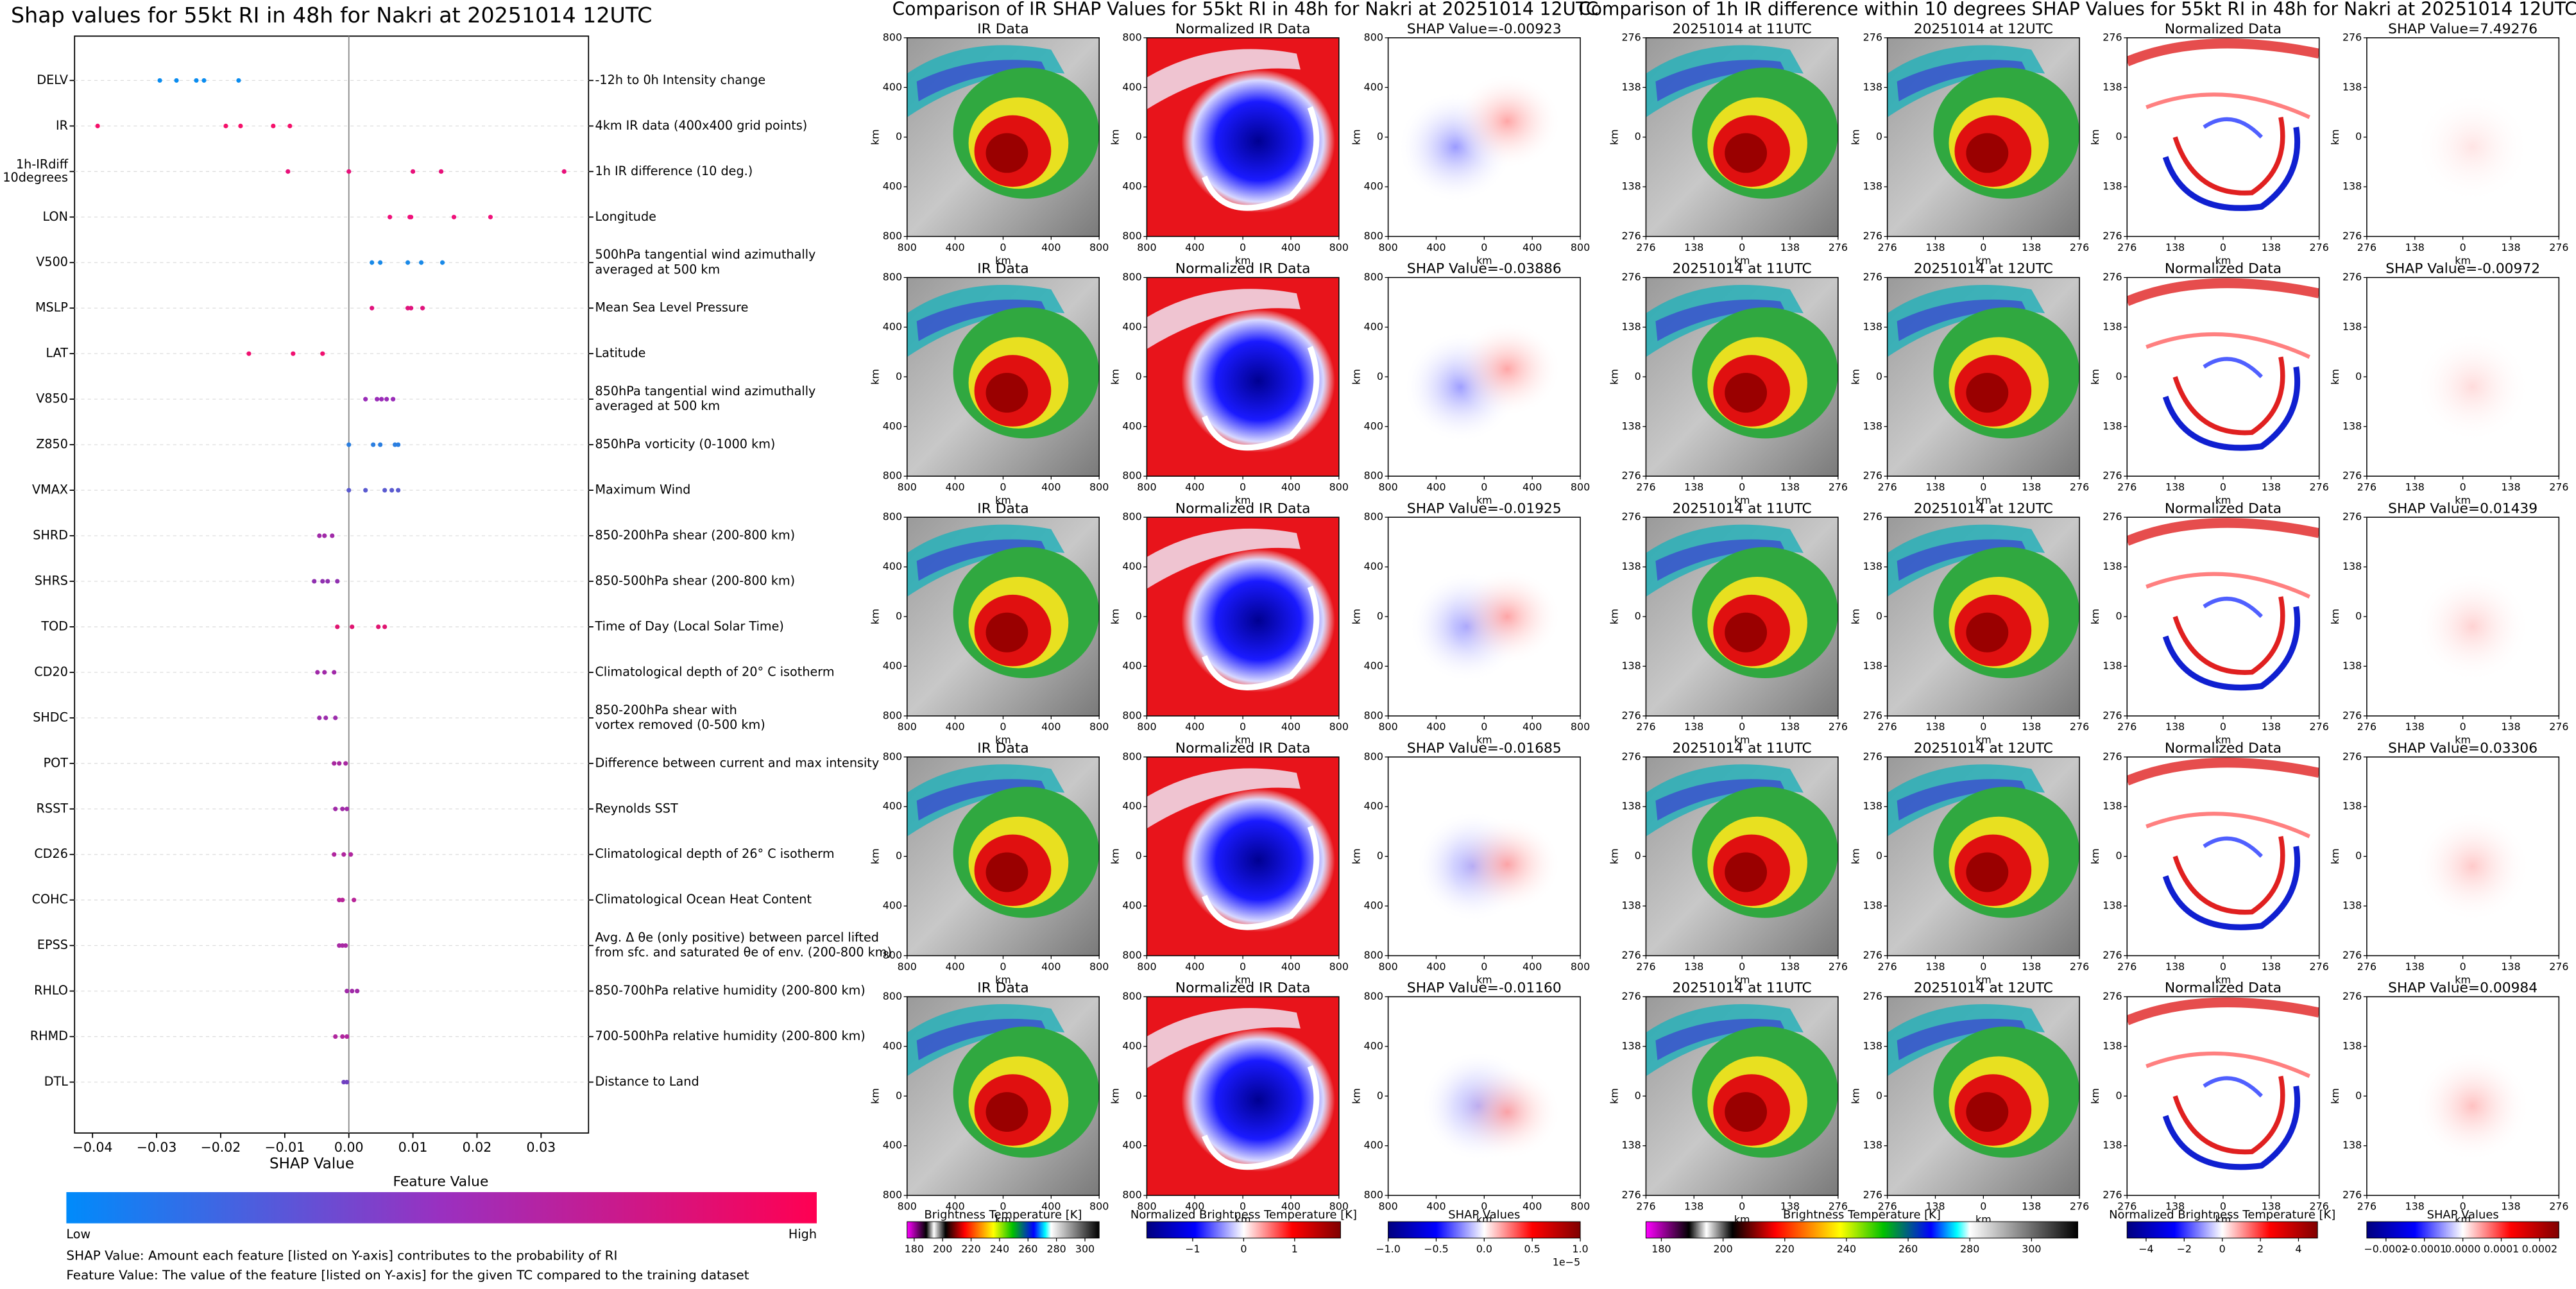 The width and height of the screenshot is (2576, 1289). Describe the element at coordinates (701, 125) in the screenshot. I see `feature-description: 4km IR data (400x400 grid points)` at that location.